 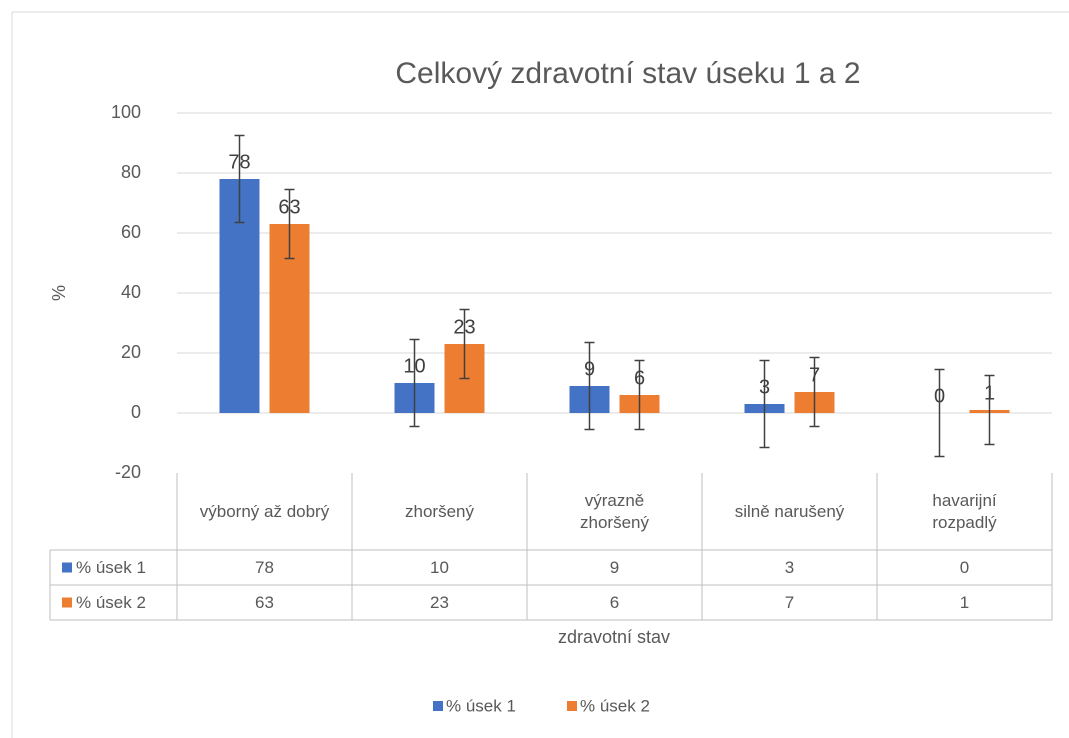 I want to click on y-tick-label: 0, so click(x=136, y=412).